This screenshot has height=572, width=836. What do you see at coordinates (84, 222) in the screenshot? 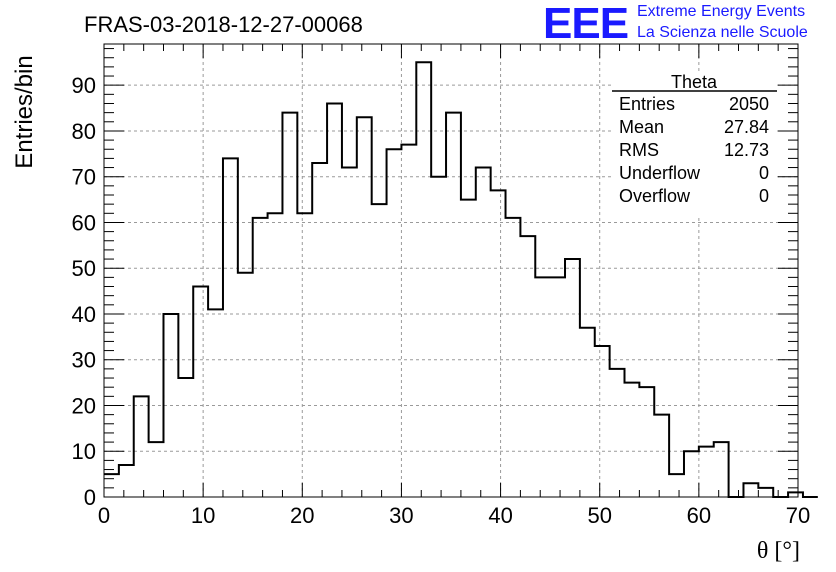
I see `y-tick-label: 60` at bounding box center [84, 222].